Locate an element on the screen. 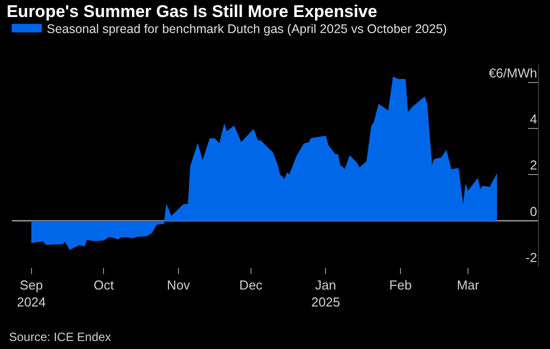 The width and height of the screenshot is (550, 349). x-tick-label: Oct is located at coordinates (104, 285).